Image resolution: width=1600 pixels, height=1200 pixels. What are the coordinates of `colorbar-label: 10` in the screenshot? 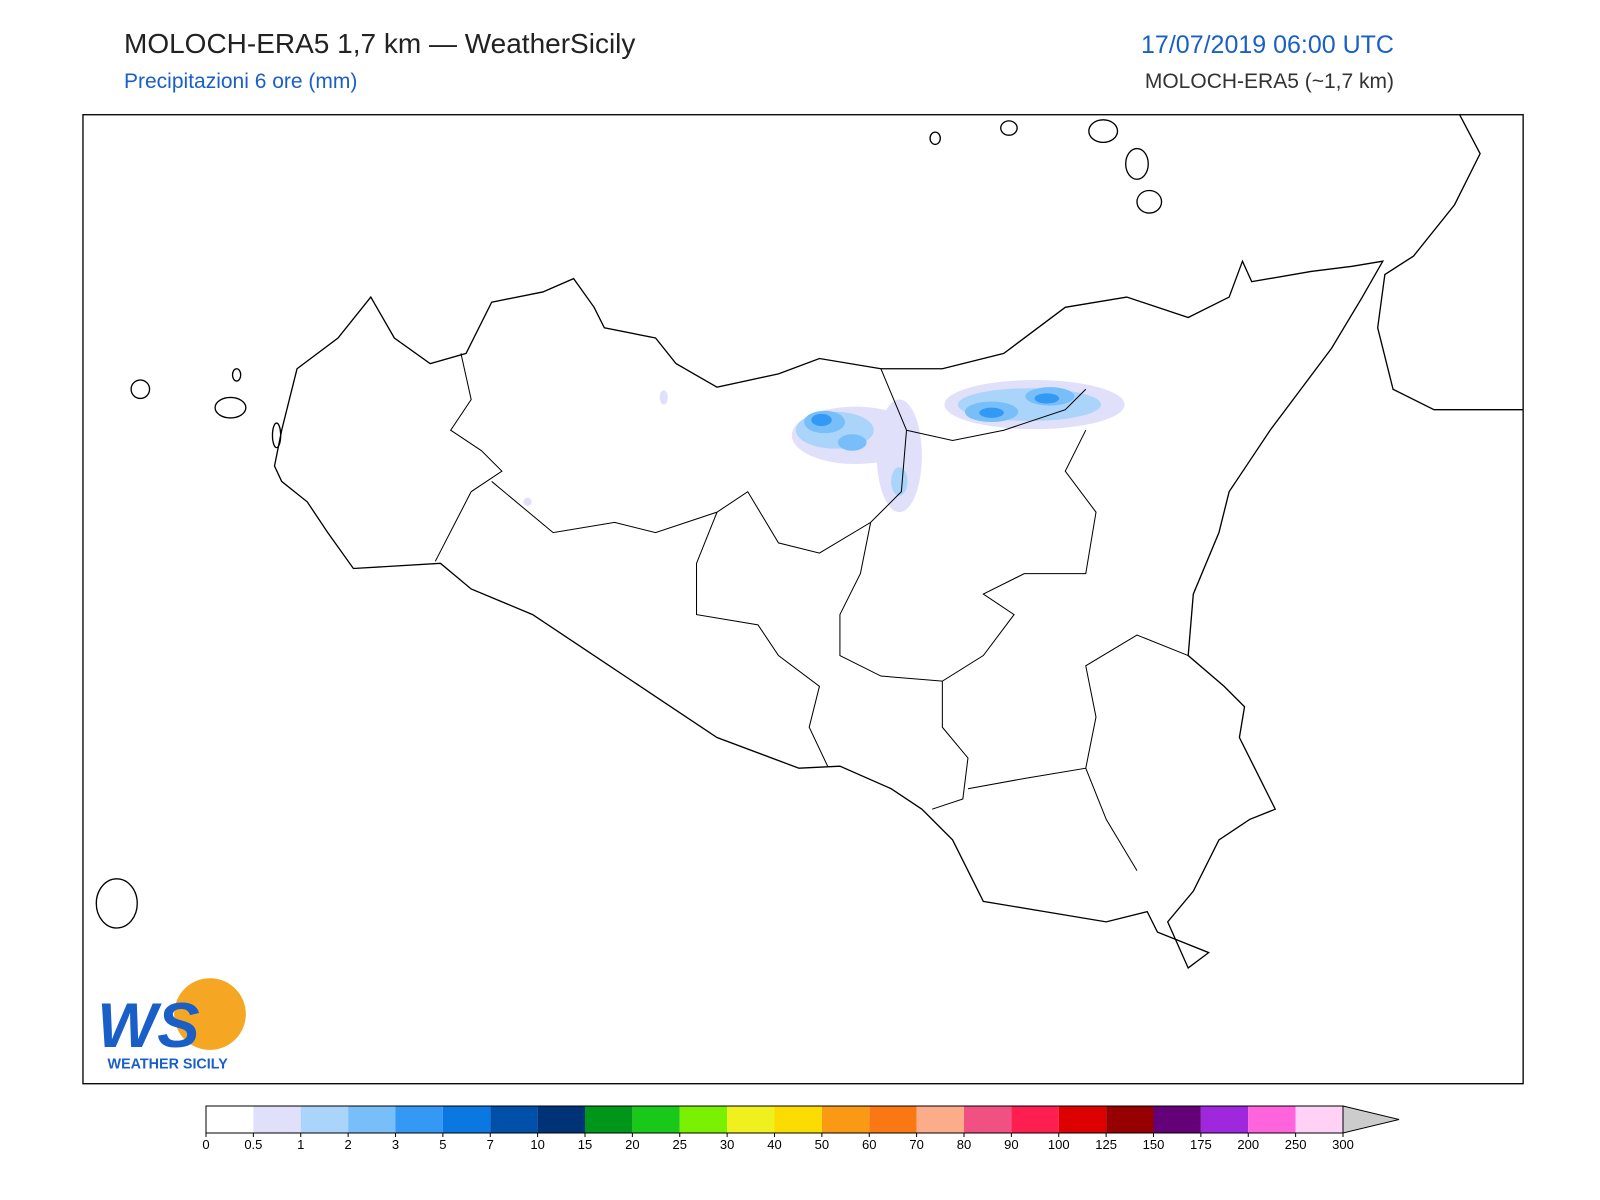 It's located at (537, 1144).